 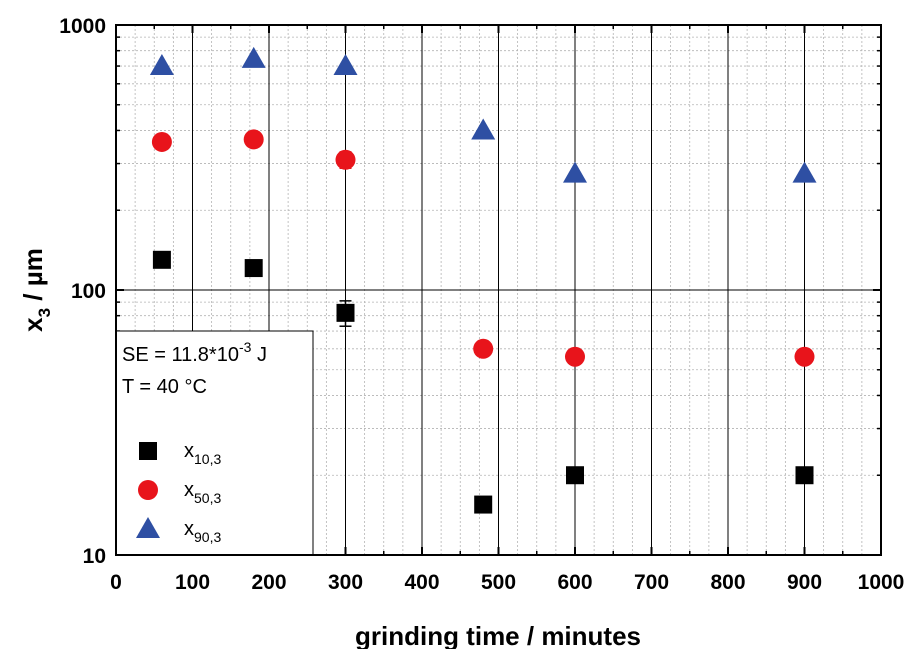 What do you see at coordinates (82, 26) in the screenshot?
I see `y-tick-label: 1000` at bounding box center [82, 26].